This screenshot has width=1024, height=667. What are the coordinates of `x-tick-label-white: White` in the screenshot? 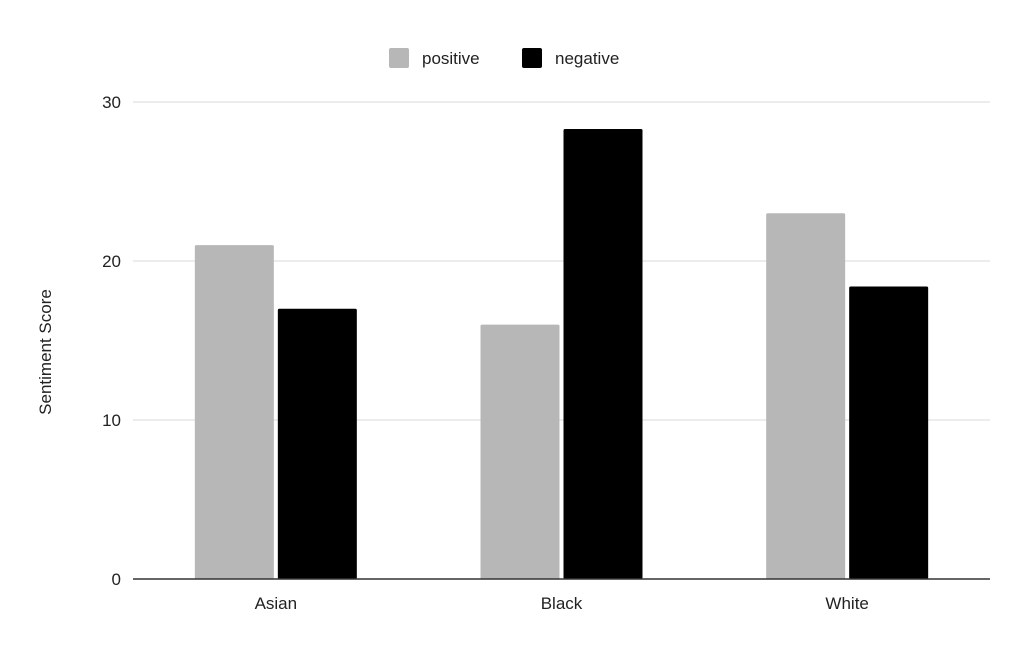 It's located at (846, 603).